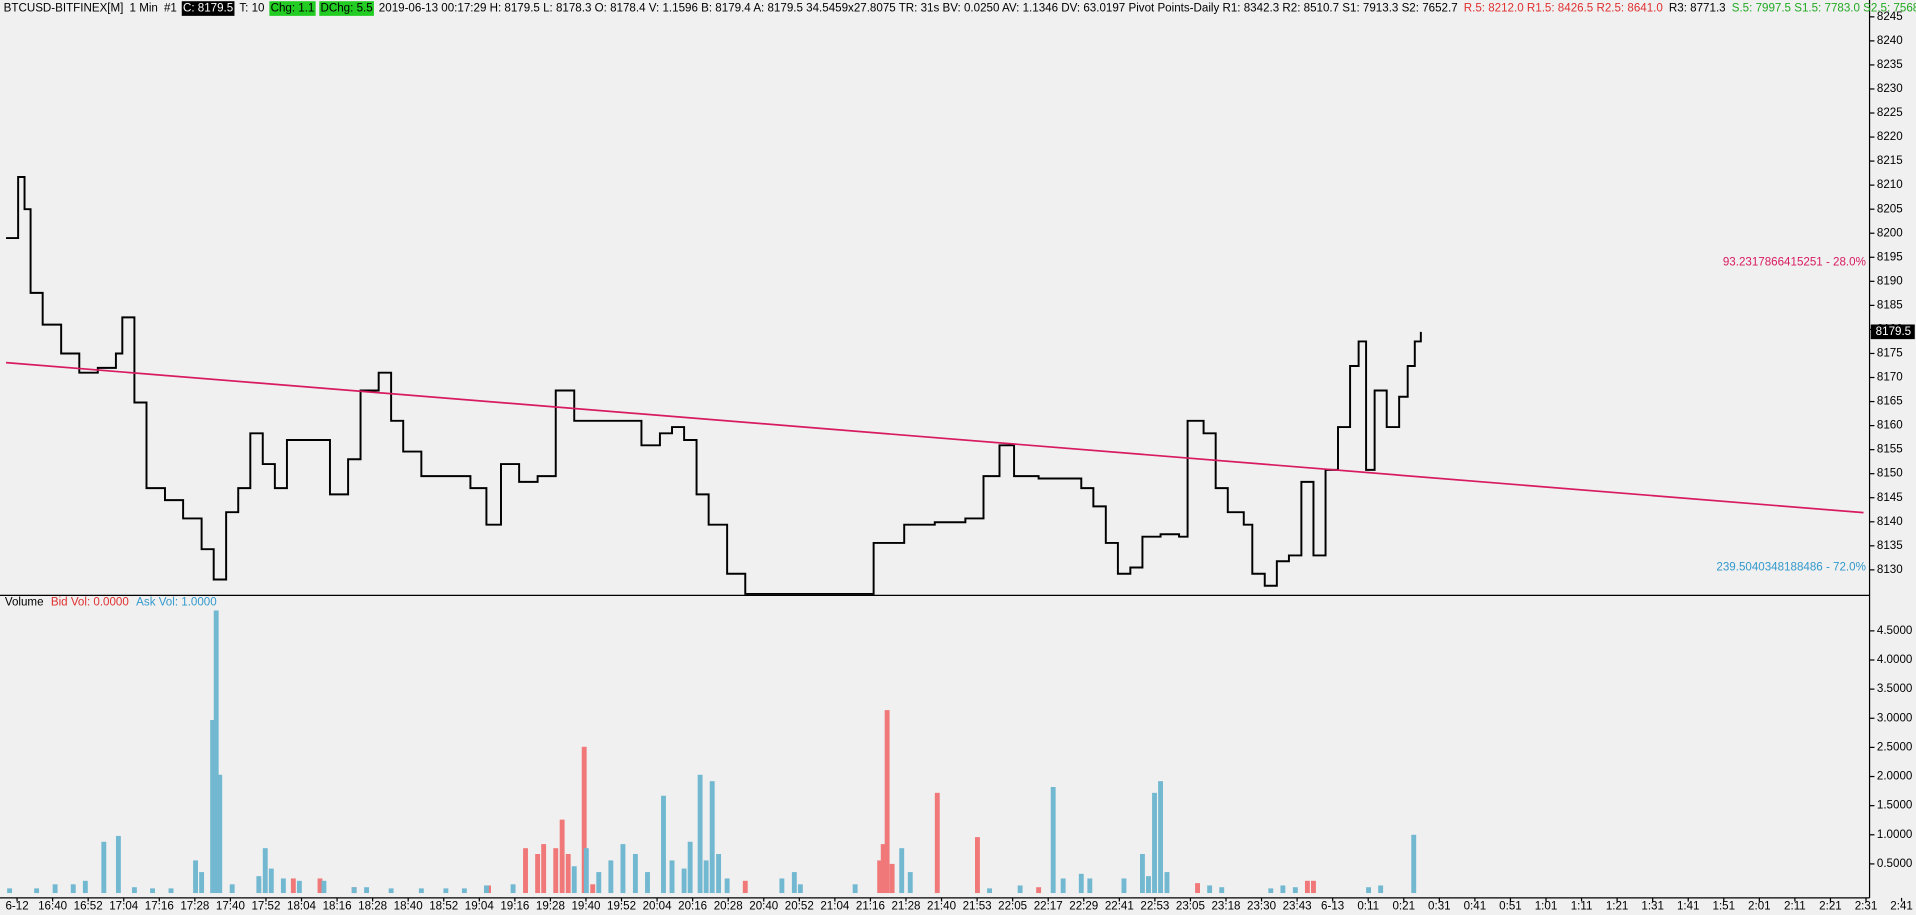 Image resolution: width=1916 pixels, height=915 pixels. Describe the element at coordinates (585, 907) in the screenshot. I see `x-tick-label: 19:40` at that location.